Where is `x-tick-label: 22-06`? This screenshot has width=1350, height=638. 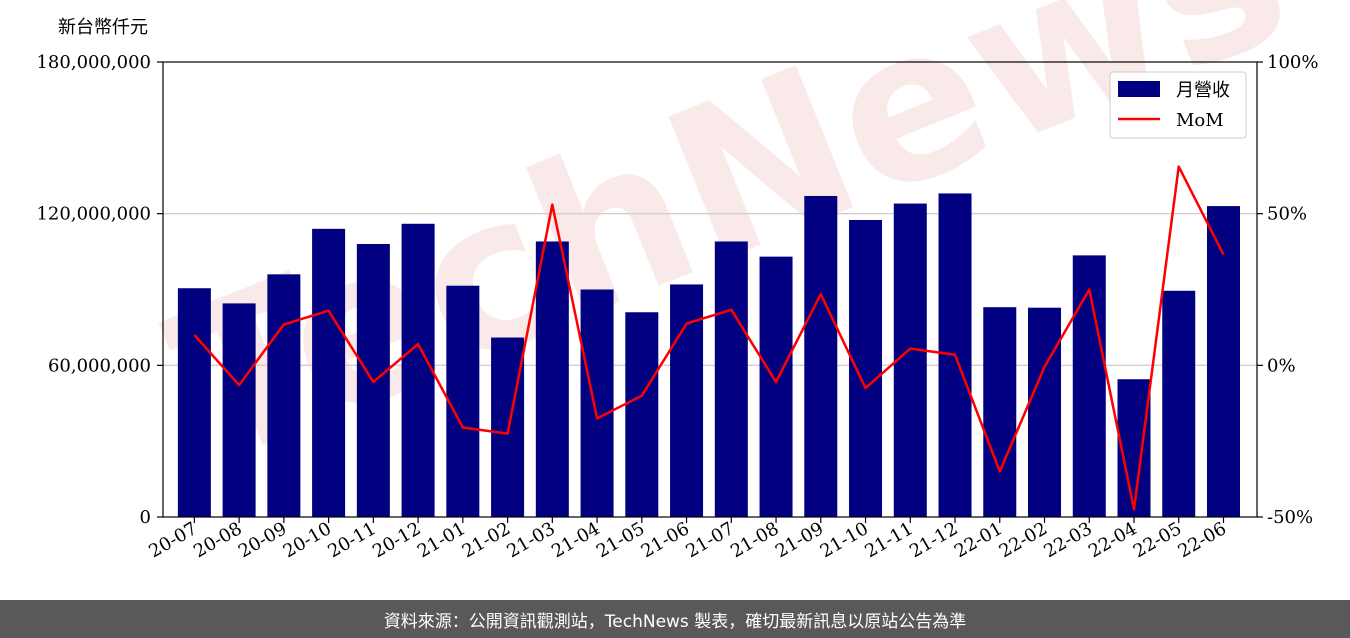 x-tick-label: 22-06 is located at coordinates (1202, 540).